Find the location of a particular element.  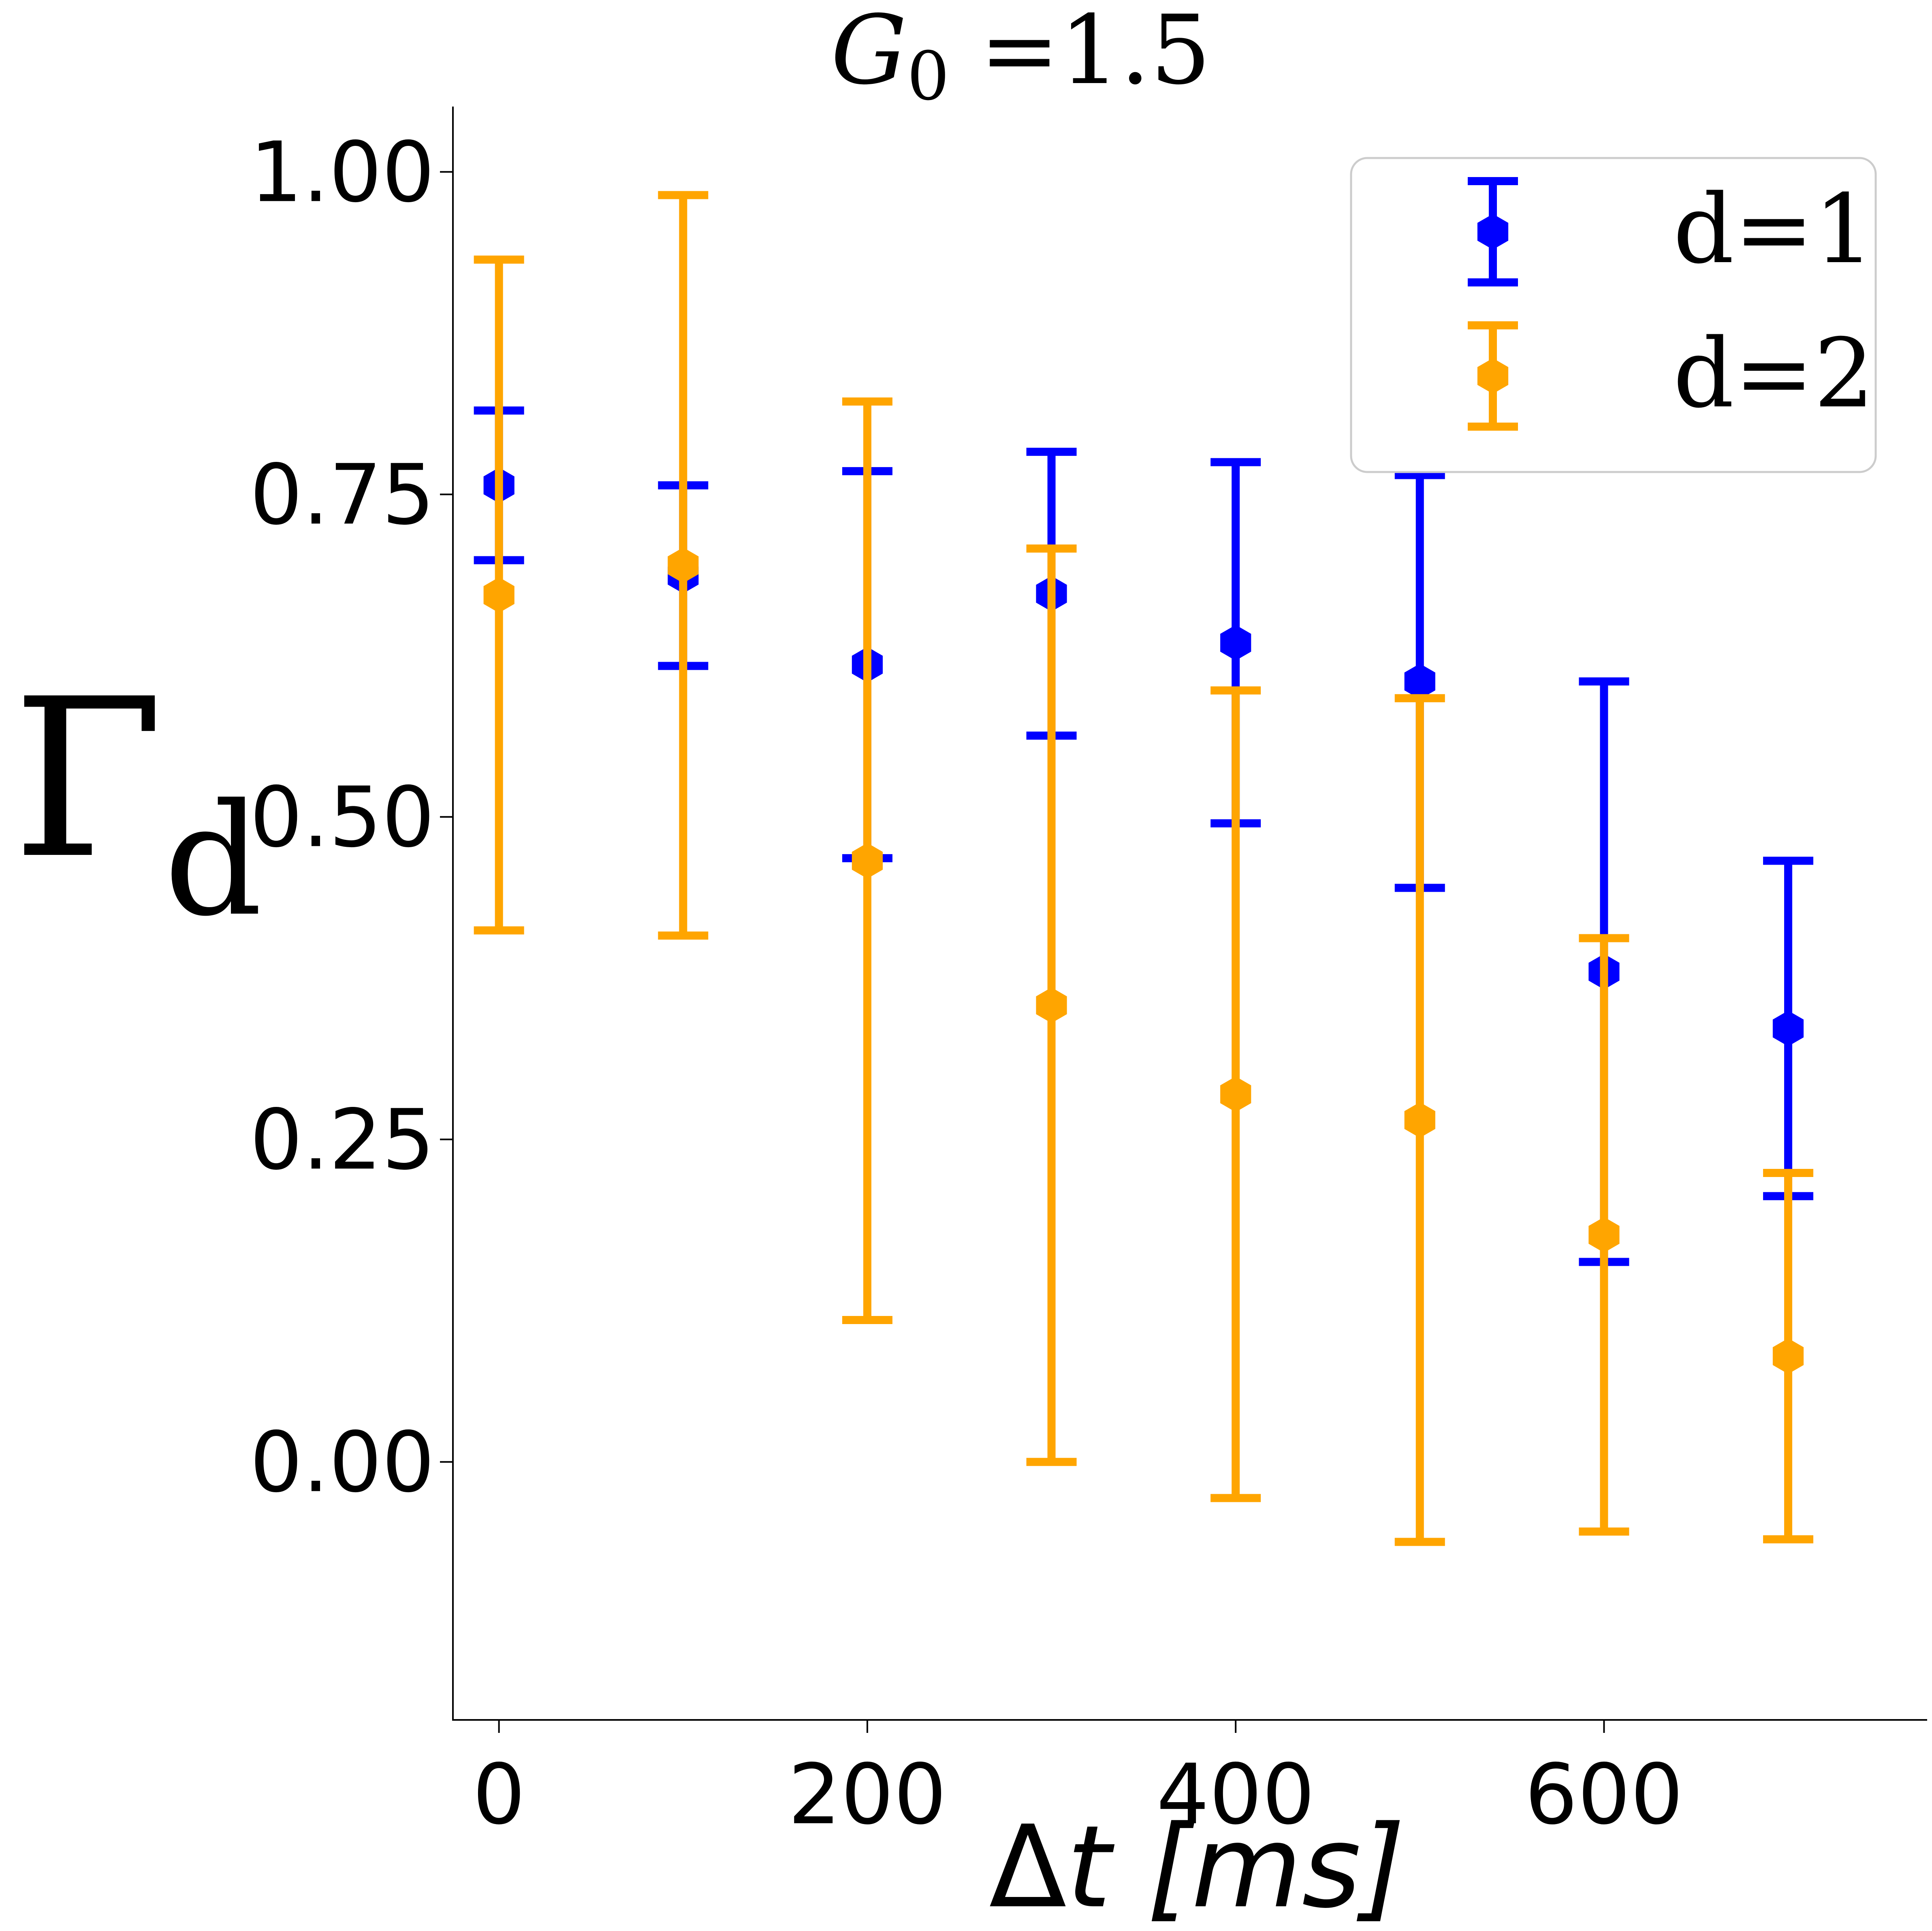

x-tick-label: 400 is located at coordinates (1236, 1795).